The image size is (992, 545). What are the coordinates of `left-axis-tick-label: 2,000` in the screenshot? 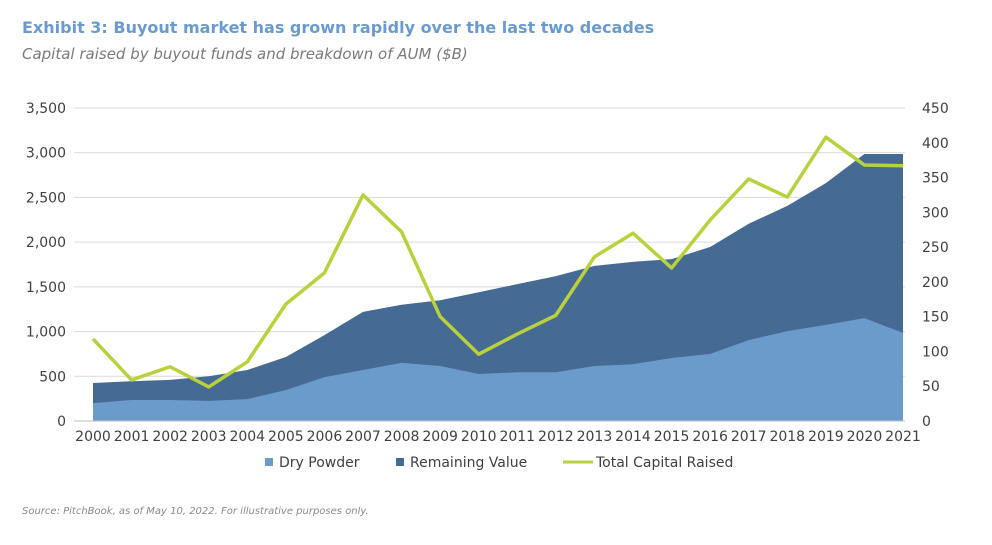 It's located at (46, 243).